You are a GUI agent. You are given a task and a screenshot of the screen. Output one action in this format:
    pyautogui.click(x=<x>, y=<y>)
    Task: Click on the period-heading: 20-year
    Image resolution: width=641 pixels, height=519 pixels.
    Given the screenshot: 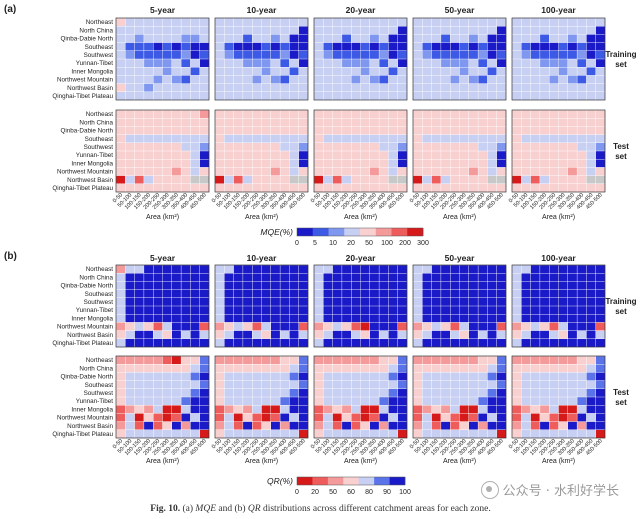 What is the action you would take?
    pyautogui.click(x=361, y=10)
    